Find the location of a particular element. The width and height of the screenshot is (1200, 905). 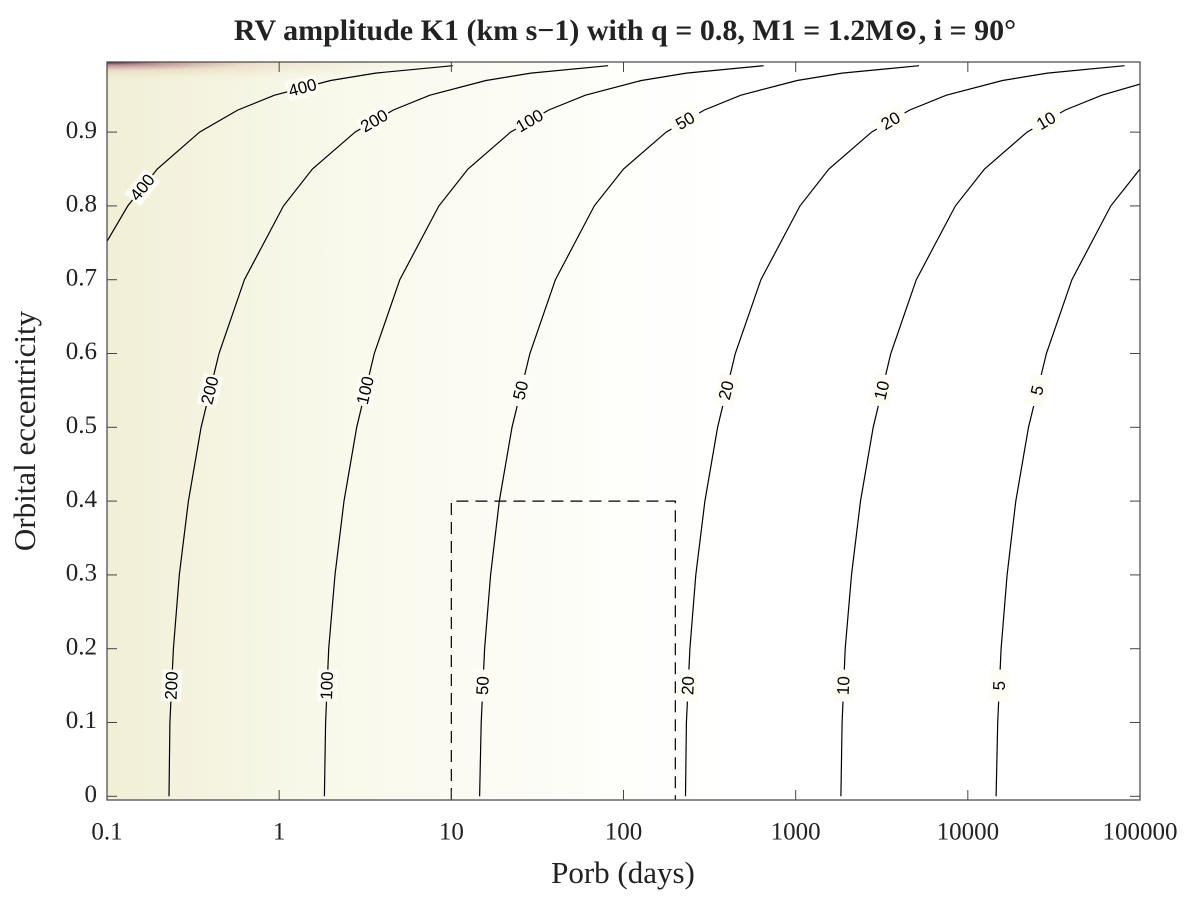

x-tick-label: 100 is located at coordinates (624, 832).